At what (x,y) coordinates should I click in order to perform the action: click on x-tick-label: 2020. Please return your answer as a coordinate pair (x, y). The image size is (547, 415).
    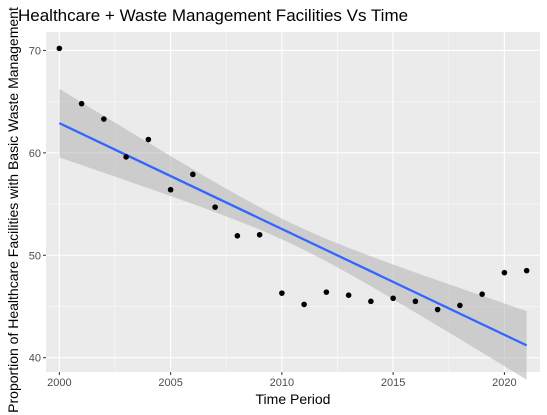
    Looking at the image, I should click on (504, 383).